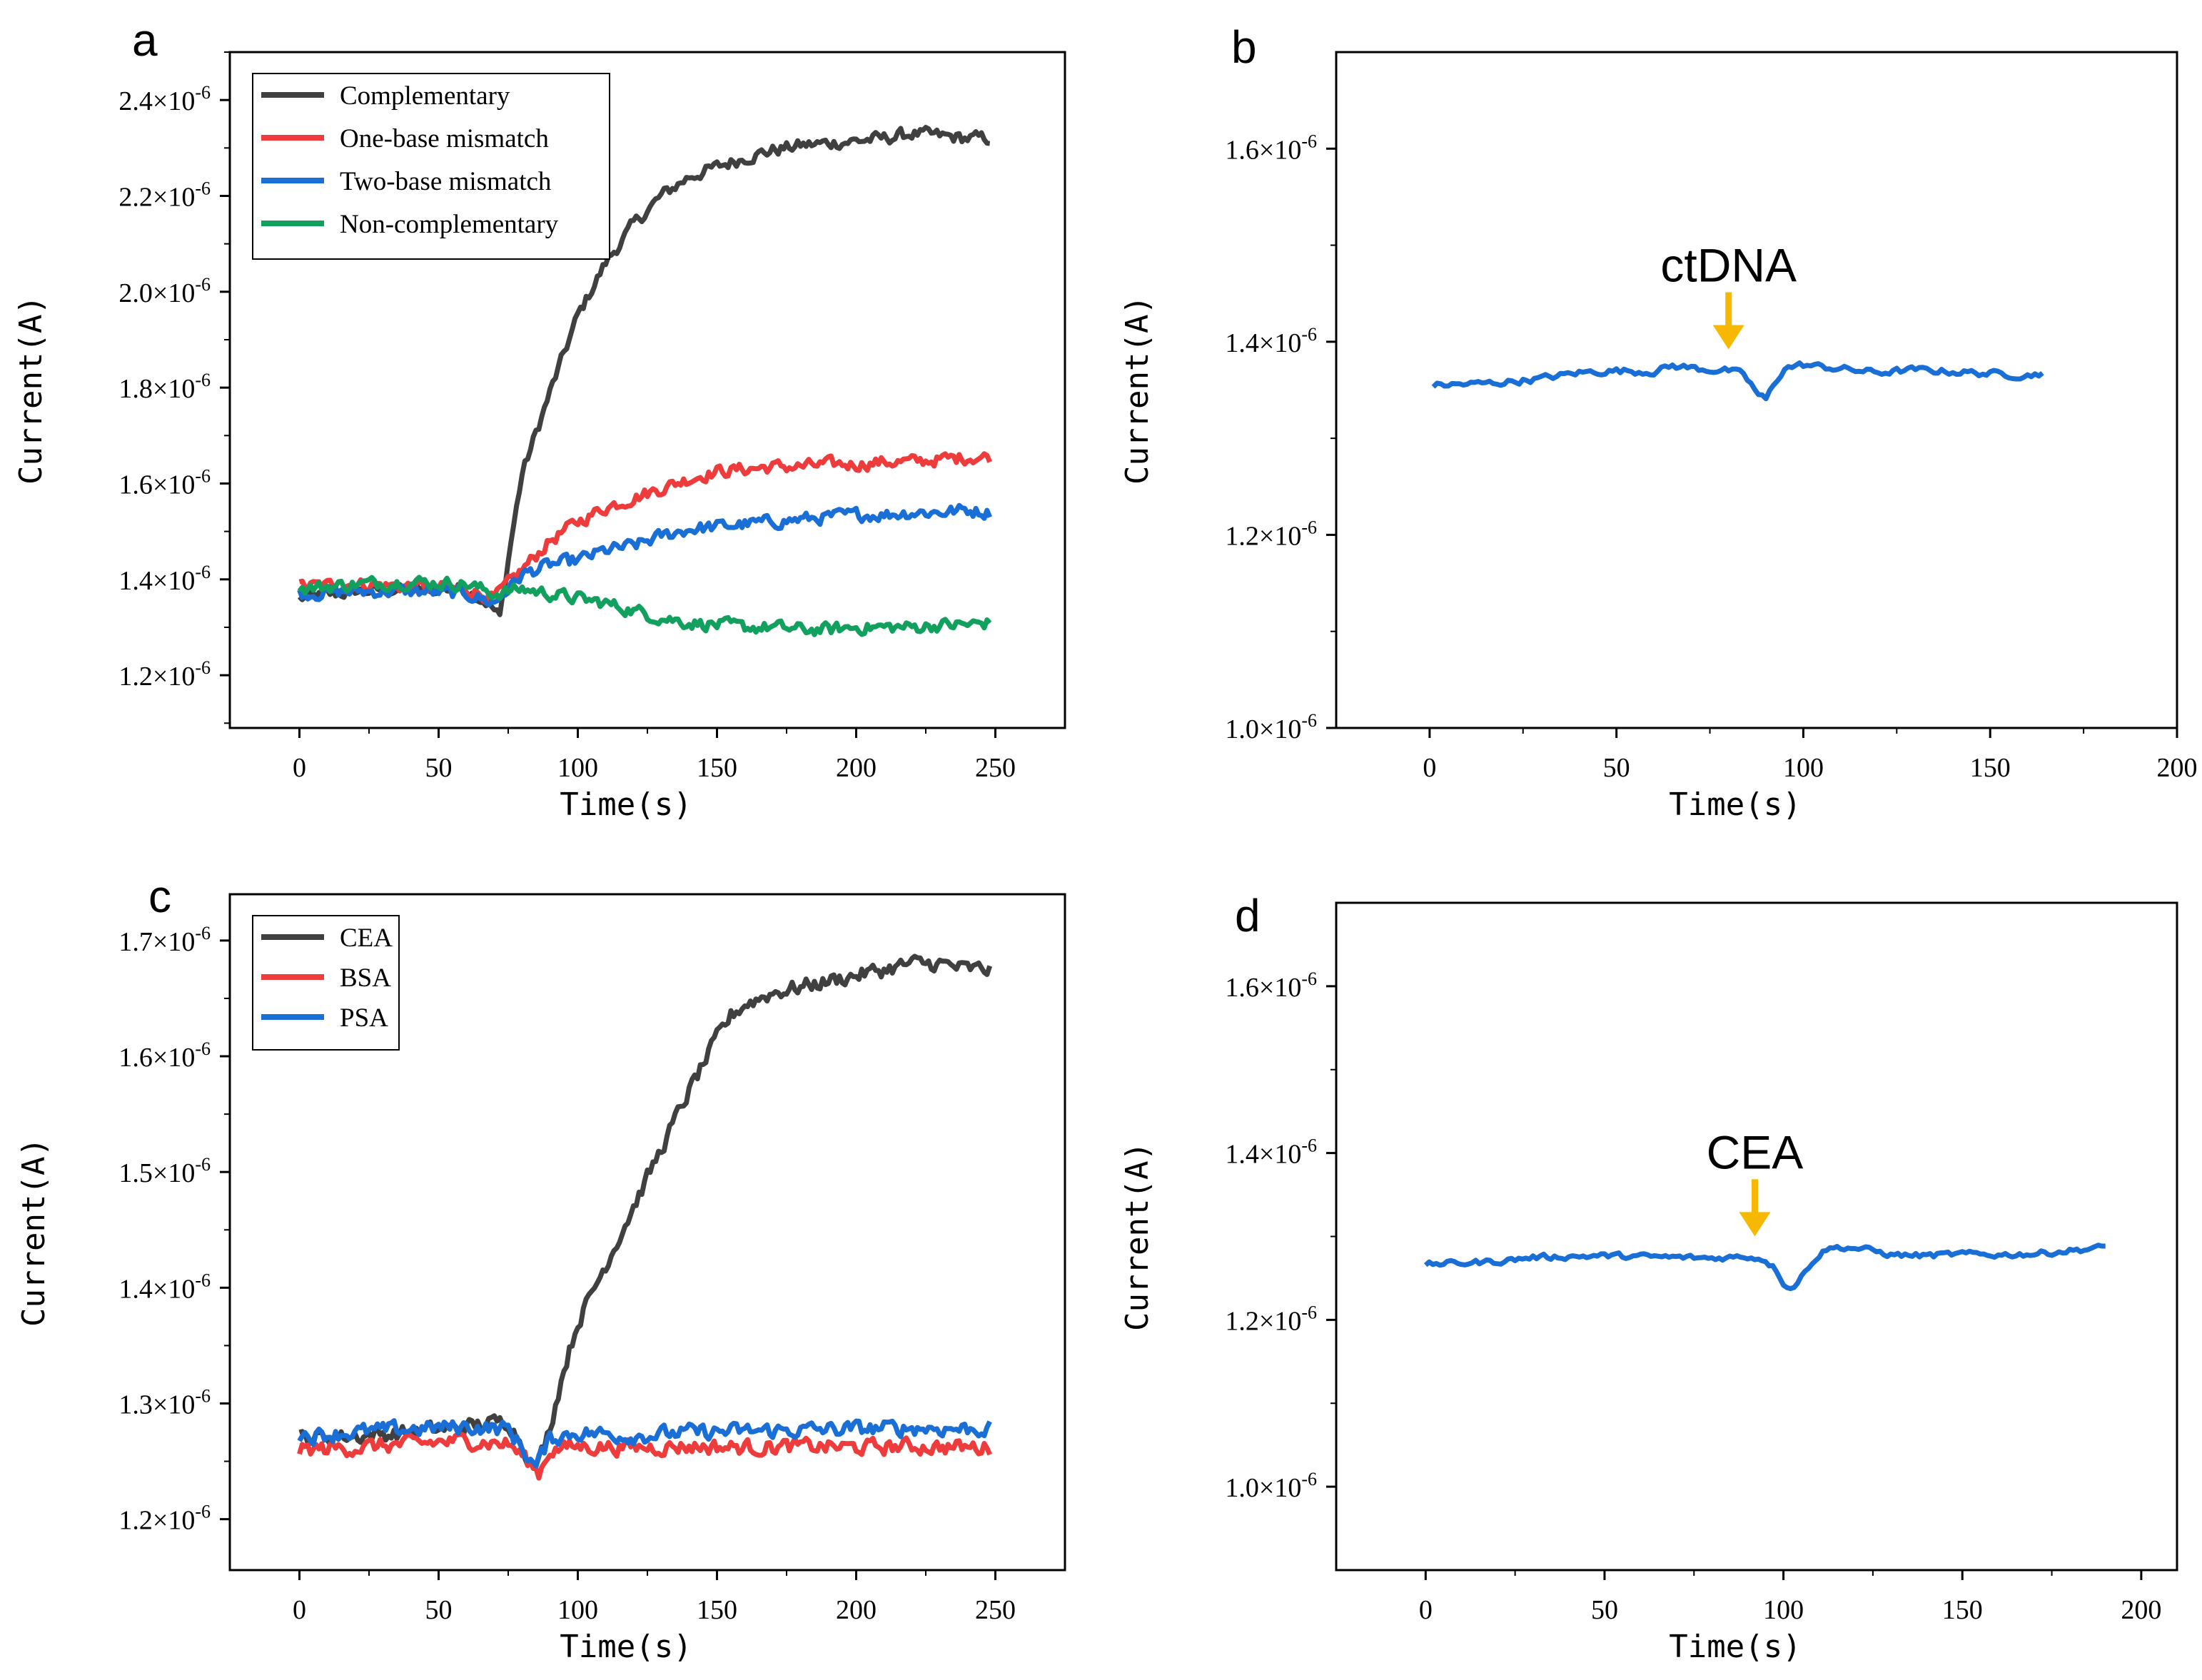 This screenshot has height=1680, width=2202. Describe the element at coordinates (1244, 47) in the screenshot. I see `panel-letter-b: b` at that location.